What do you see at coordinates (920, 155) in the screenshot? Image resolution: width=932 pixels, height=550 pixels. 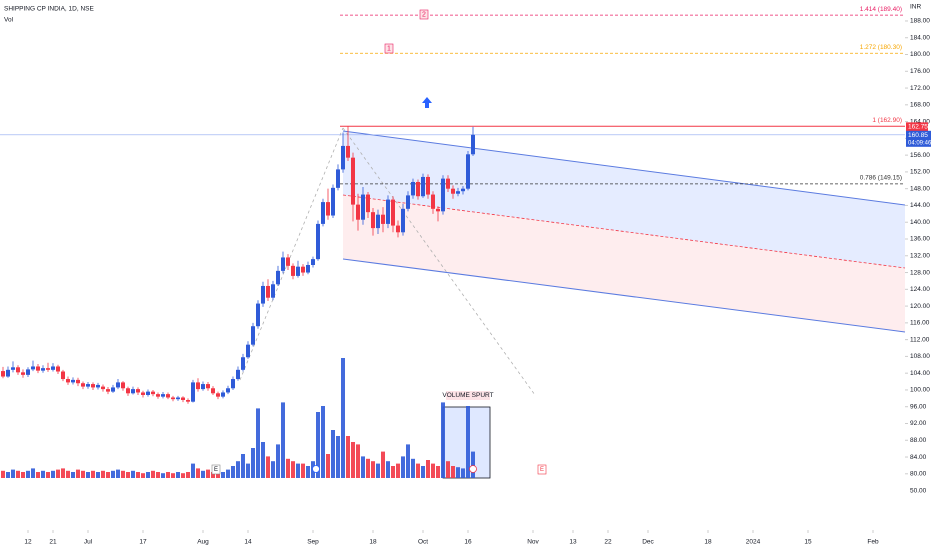 I see `y-tick-label: 156.00` at bounding box center [920, 155].